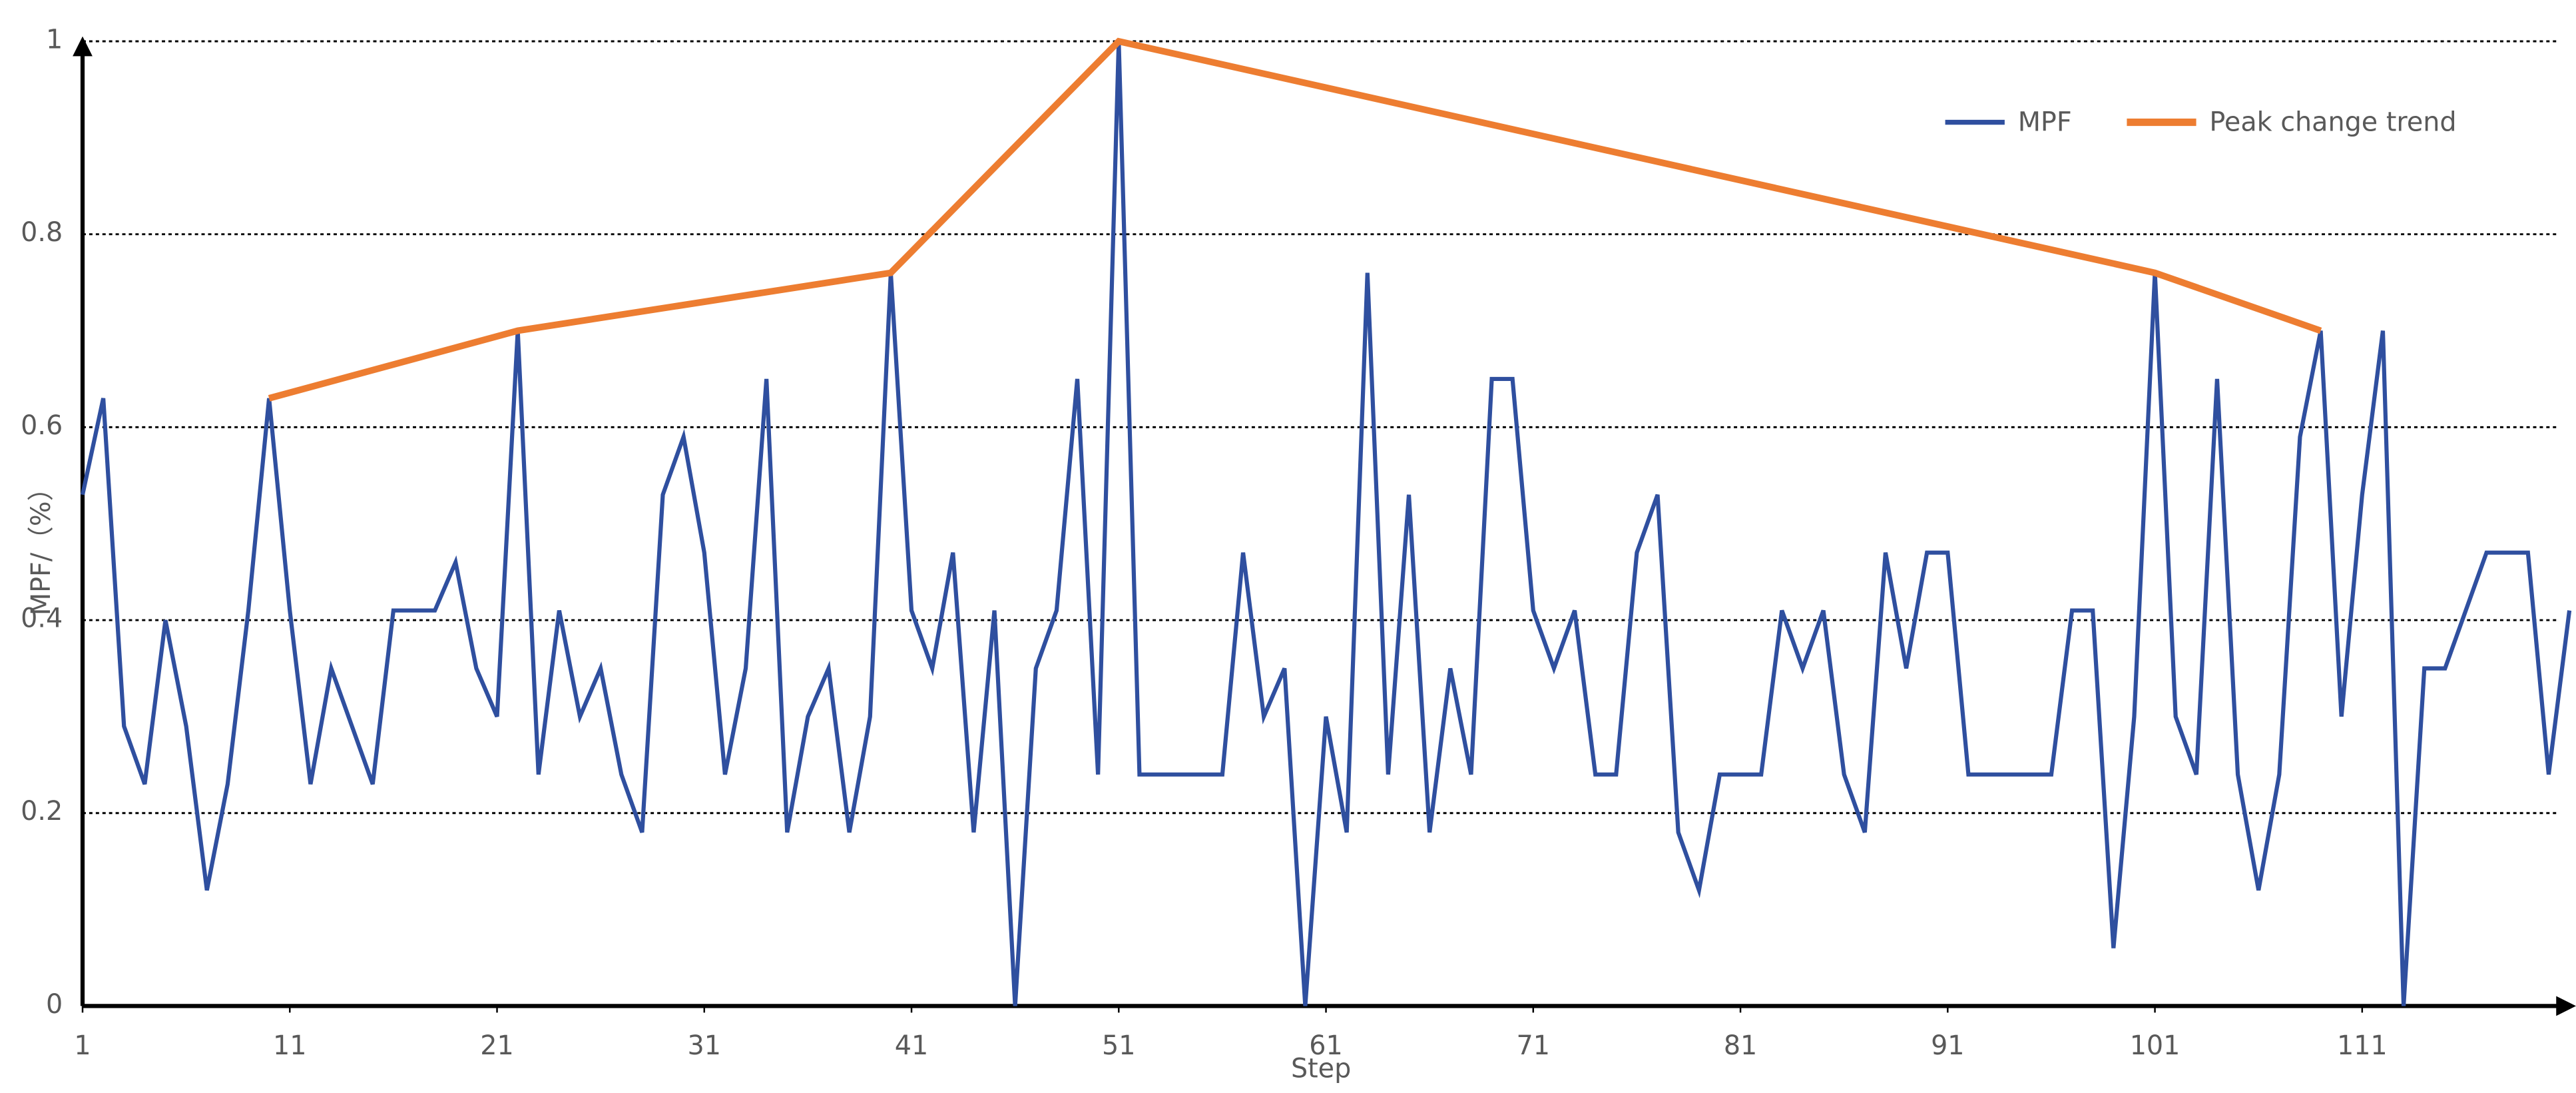 This screenshot has height=1093, width=2576. I want to click on x-tick-label: 51, so click(1119, 1045).